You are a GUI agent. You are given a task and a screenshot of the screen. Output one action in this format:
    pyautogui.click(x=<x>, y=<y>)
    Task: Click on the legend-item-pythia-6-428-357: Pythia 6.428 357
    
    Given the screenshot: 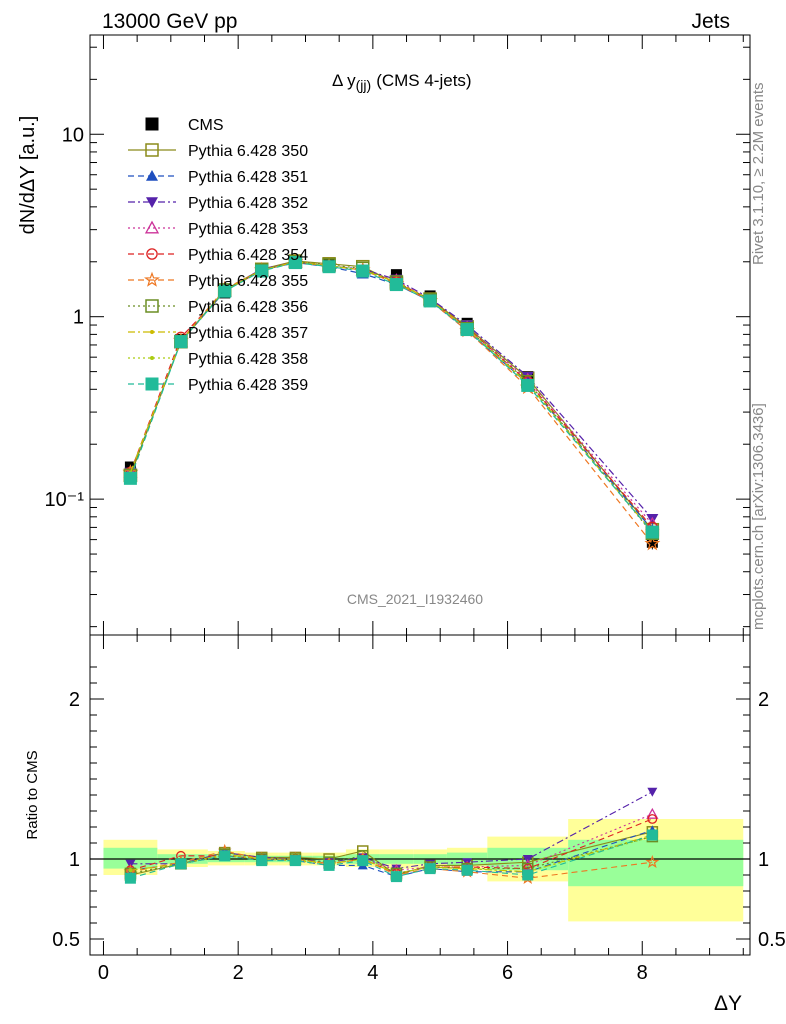 What is the action you would take?
    pyautogui.click(x=218, y=333)
    